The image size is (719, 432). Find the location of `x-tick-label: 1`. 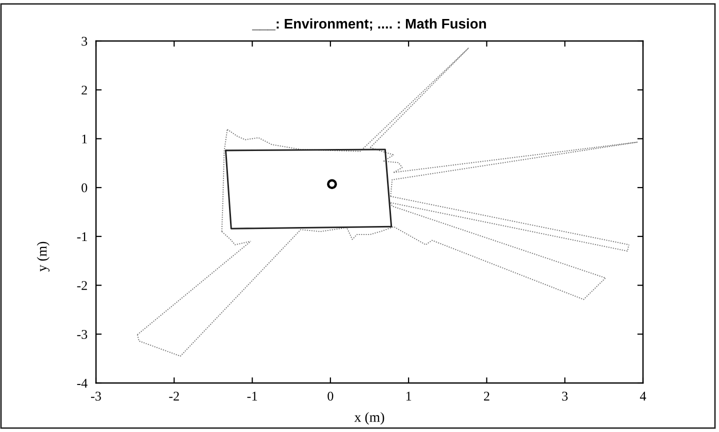

x-tick-label: 1 is located at coordinates (409, 396).